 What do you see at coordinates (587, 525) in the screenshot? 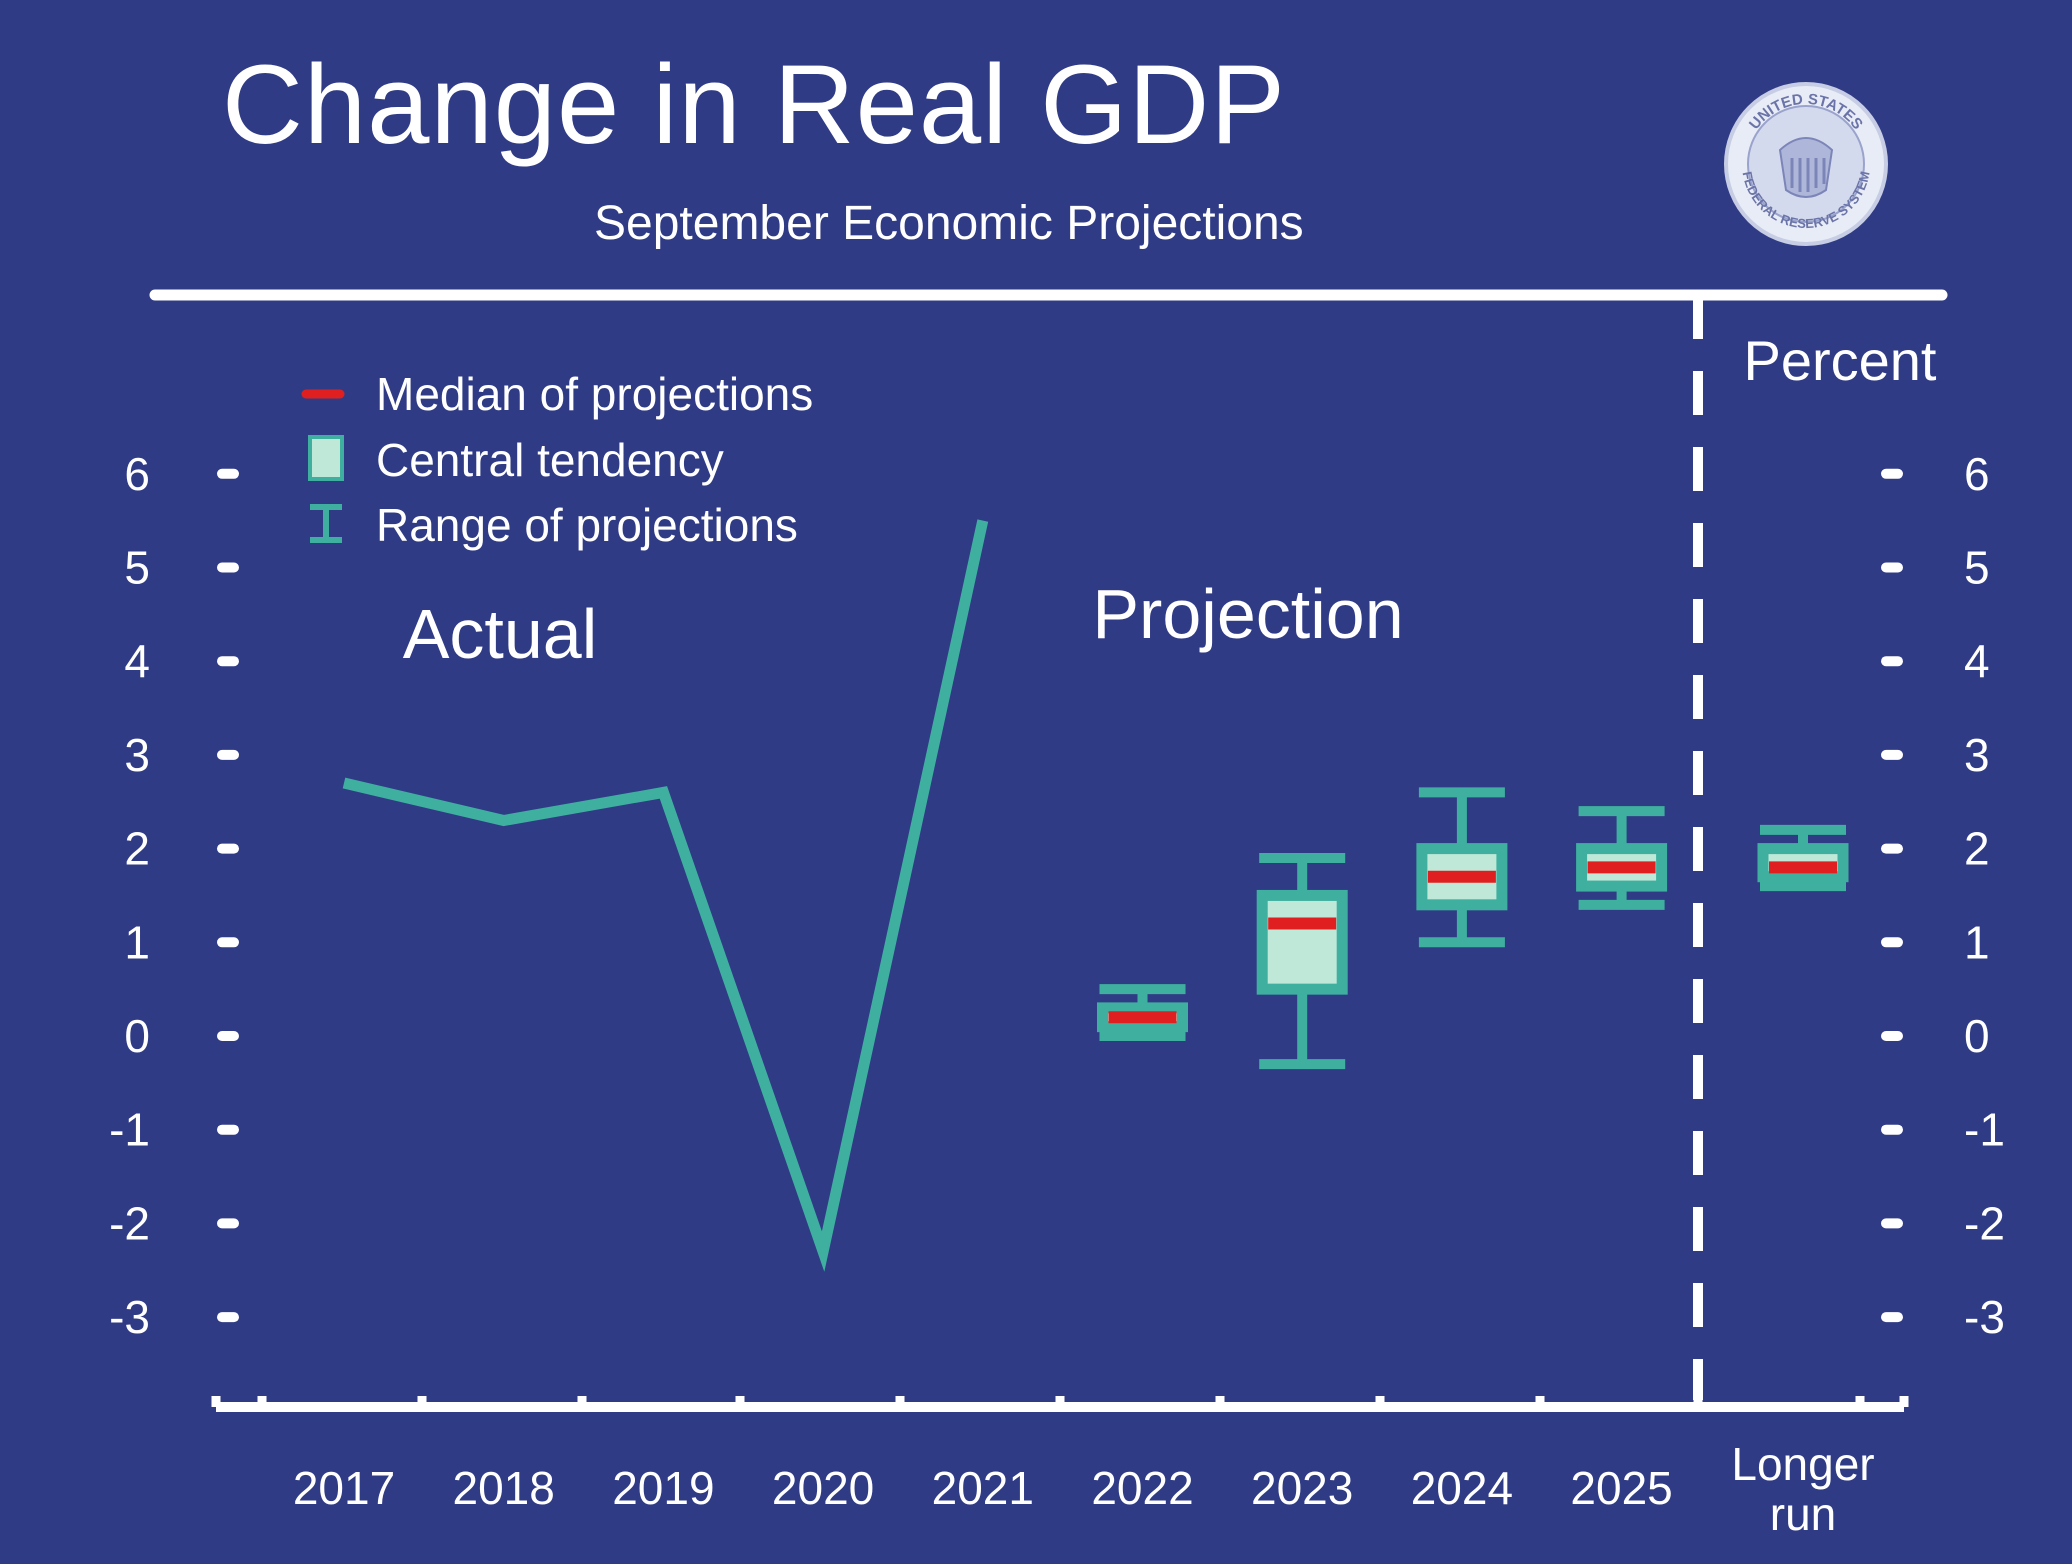
I see `legend-range-label: Range of projections` at bounding box center [587, 525].